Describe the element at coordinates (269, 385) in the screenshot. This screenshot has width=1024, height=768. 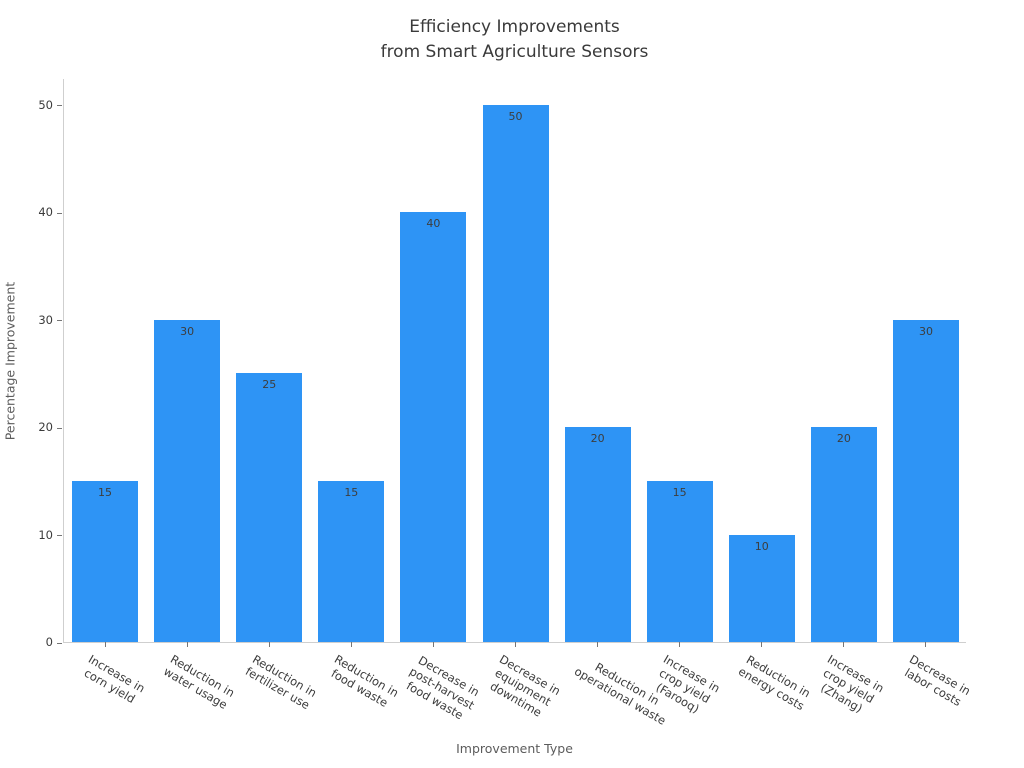
I see `bar-value-label: 25` at that location.